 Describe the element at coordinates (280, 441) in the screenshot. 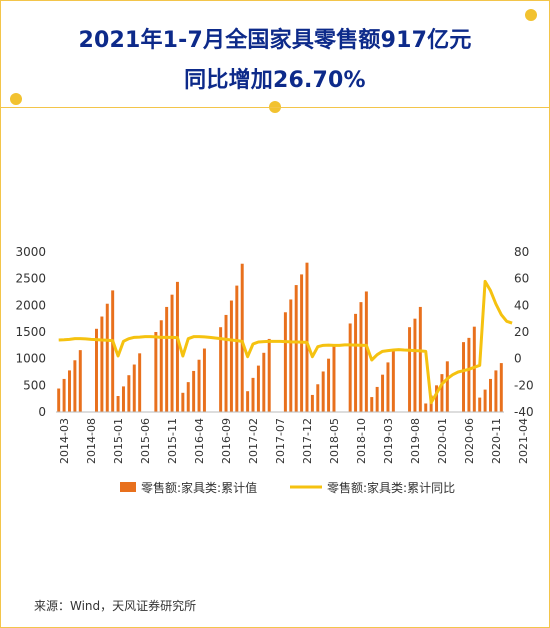

I see `x-tick-label: 2017-07` at that location.